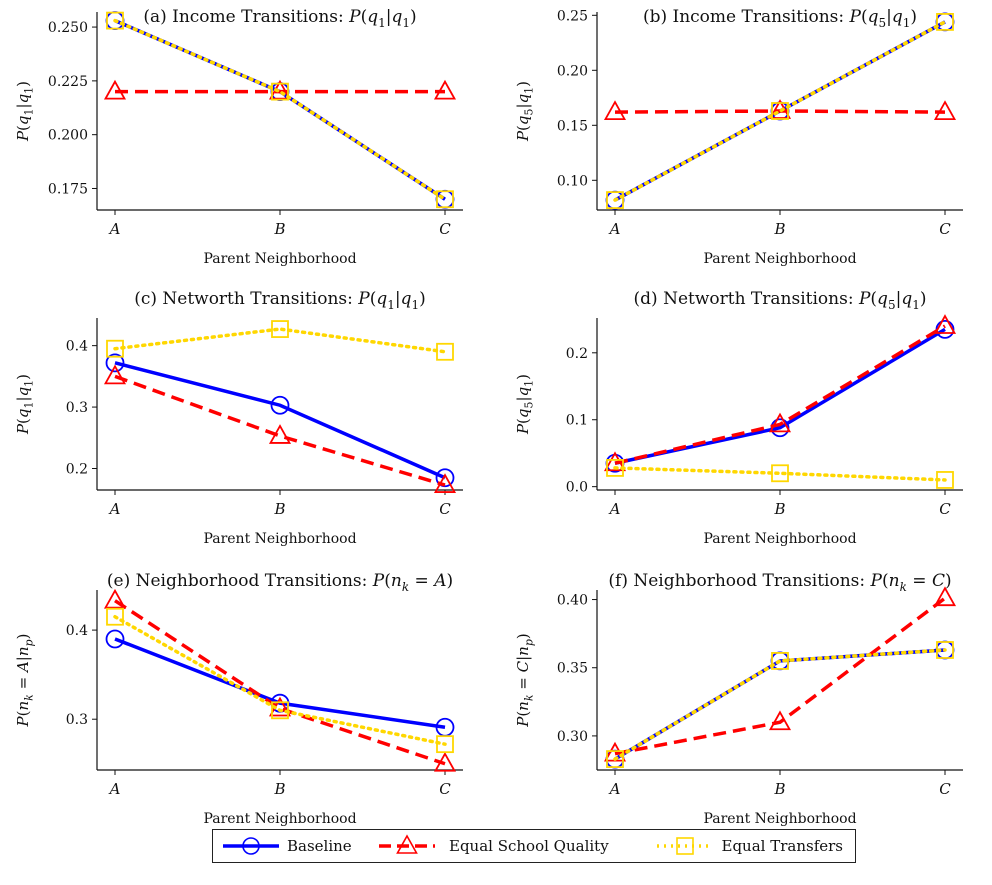  I want to click on y-tick-label: 0.225, so click(68, 82).